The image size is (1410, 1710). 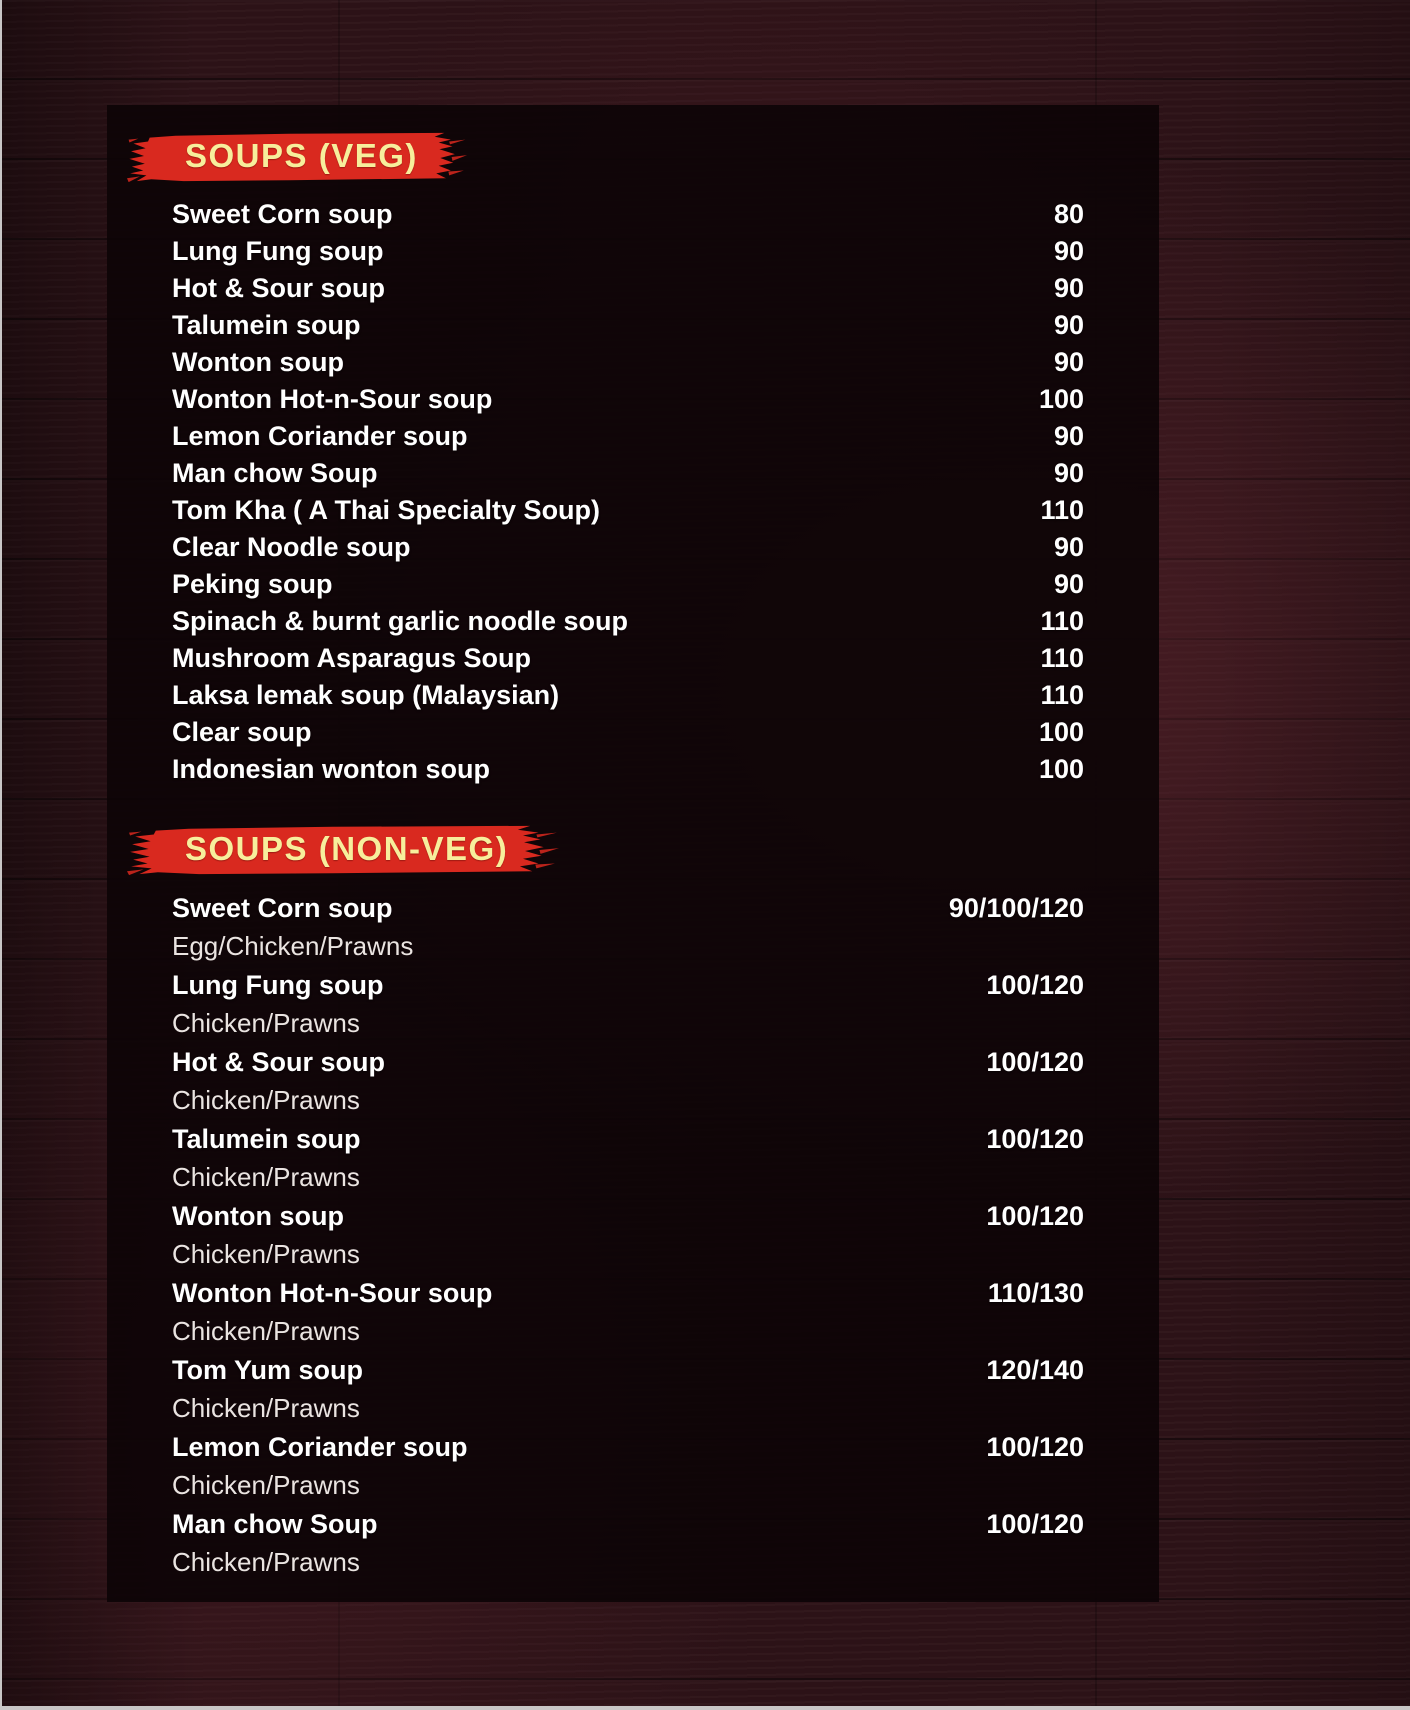 What do you see at coordinates (291, 547) in the screenshot?
I see `item-name: Clear Noodle soup` at bounding box center [291, 547].